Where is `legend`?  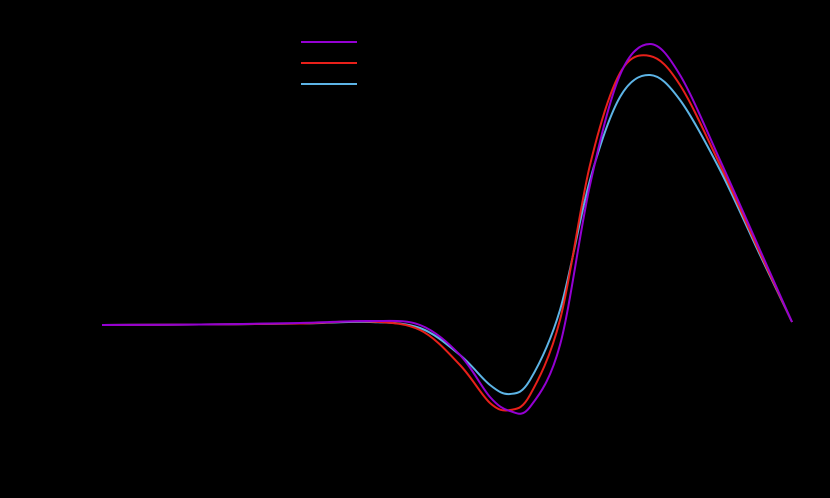
legend is located at coordinates (329, 63).